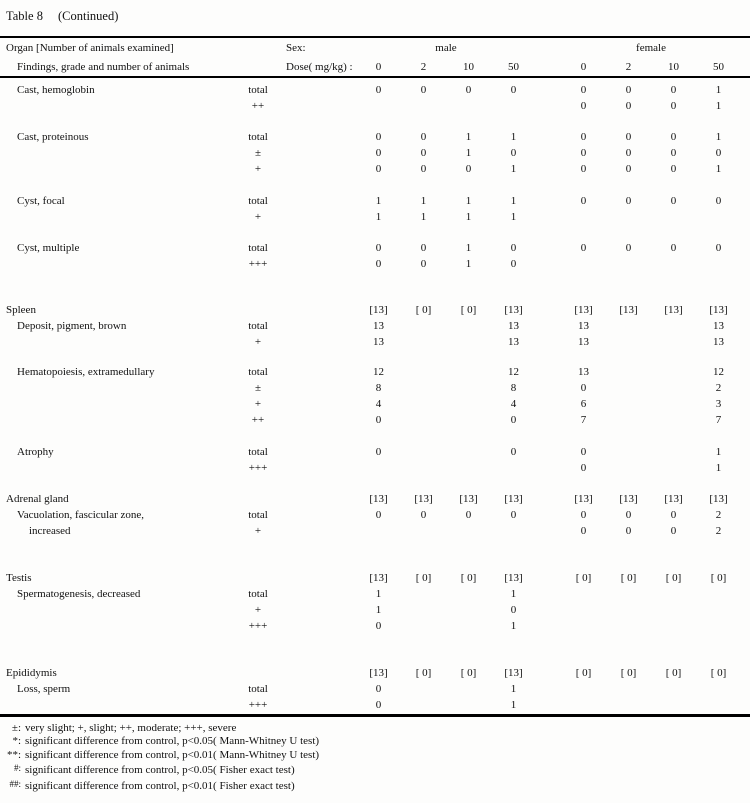 This screenshot has width=750, height=803. Describe the element at coordinates (378, 67) in the screenshot. I see `dose-col-male-0: 0` at that location.